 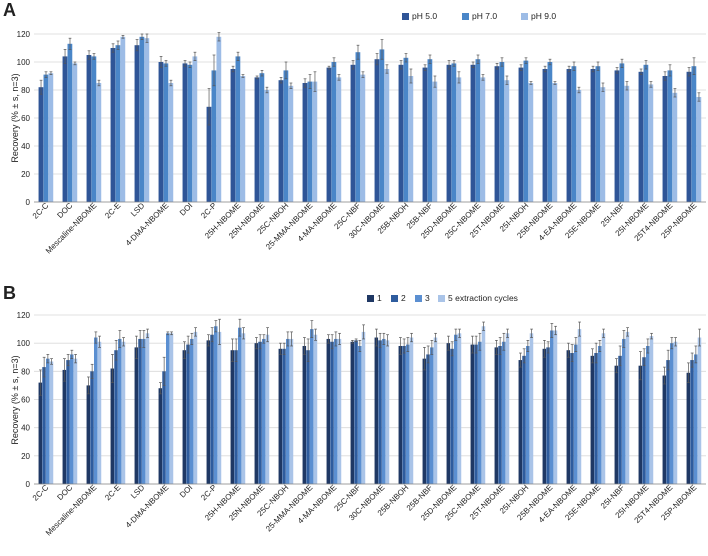 I want to click on bar-DOI-5-extraction-cycles, so click(x=195, y=407).